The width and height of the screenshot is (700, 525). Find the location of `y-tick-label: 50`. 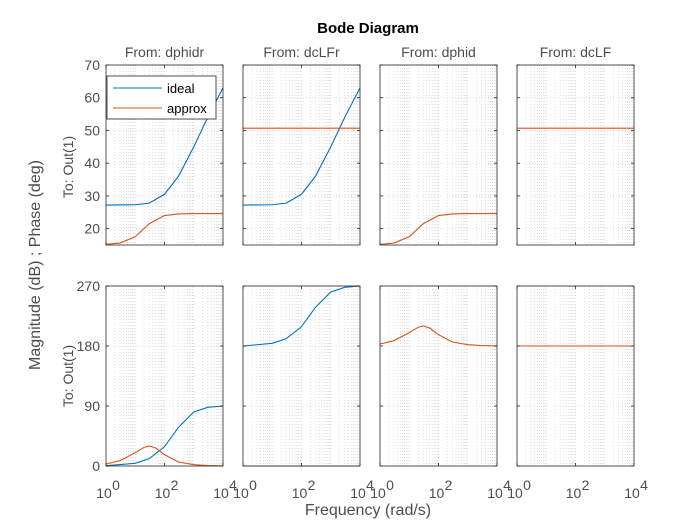

y-tick-label: 50 is located at coordinates (92, 130).